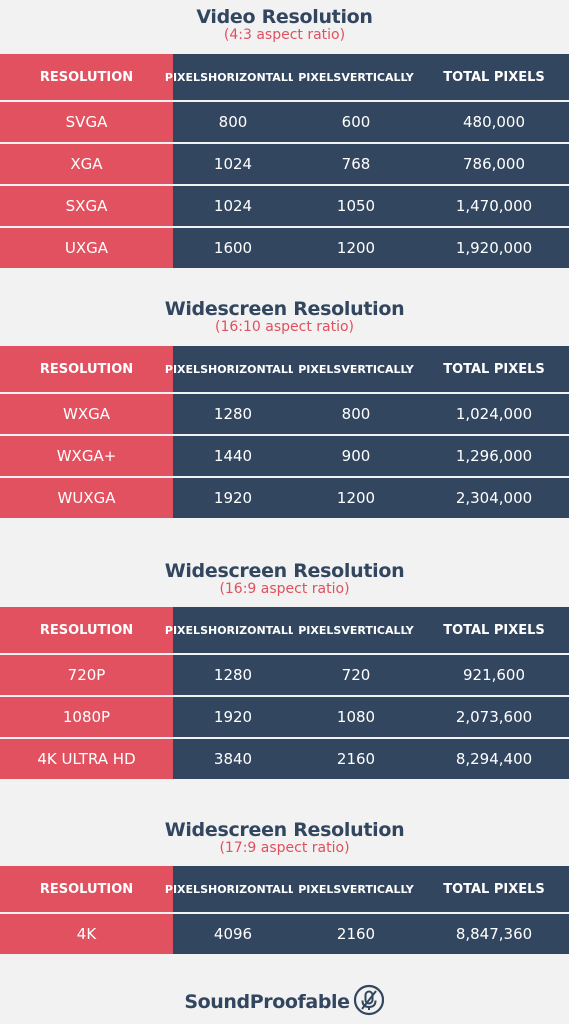 This screenshot has height=1024, width=569. Describe the element at coordinates (233, 248) in the screenshot. I see `cell-horizontal: 1600` at that location.